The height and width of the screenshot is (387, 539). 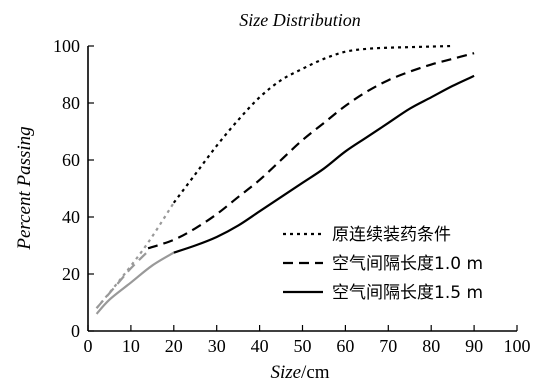 I want to click on legend-label-1: 原连续装药条件, so click(x=391, y=235).